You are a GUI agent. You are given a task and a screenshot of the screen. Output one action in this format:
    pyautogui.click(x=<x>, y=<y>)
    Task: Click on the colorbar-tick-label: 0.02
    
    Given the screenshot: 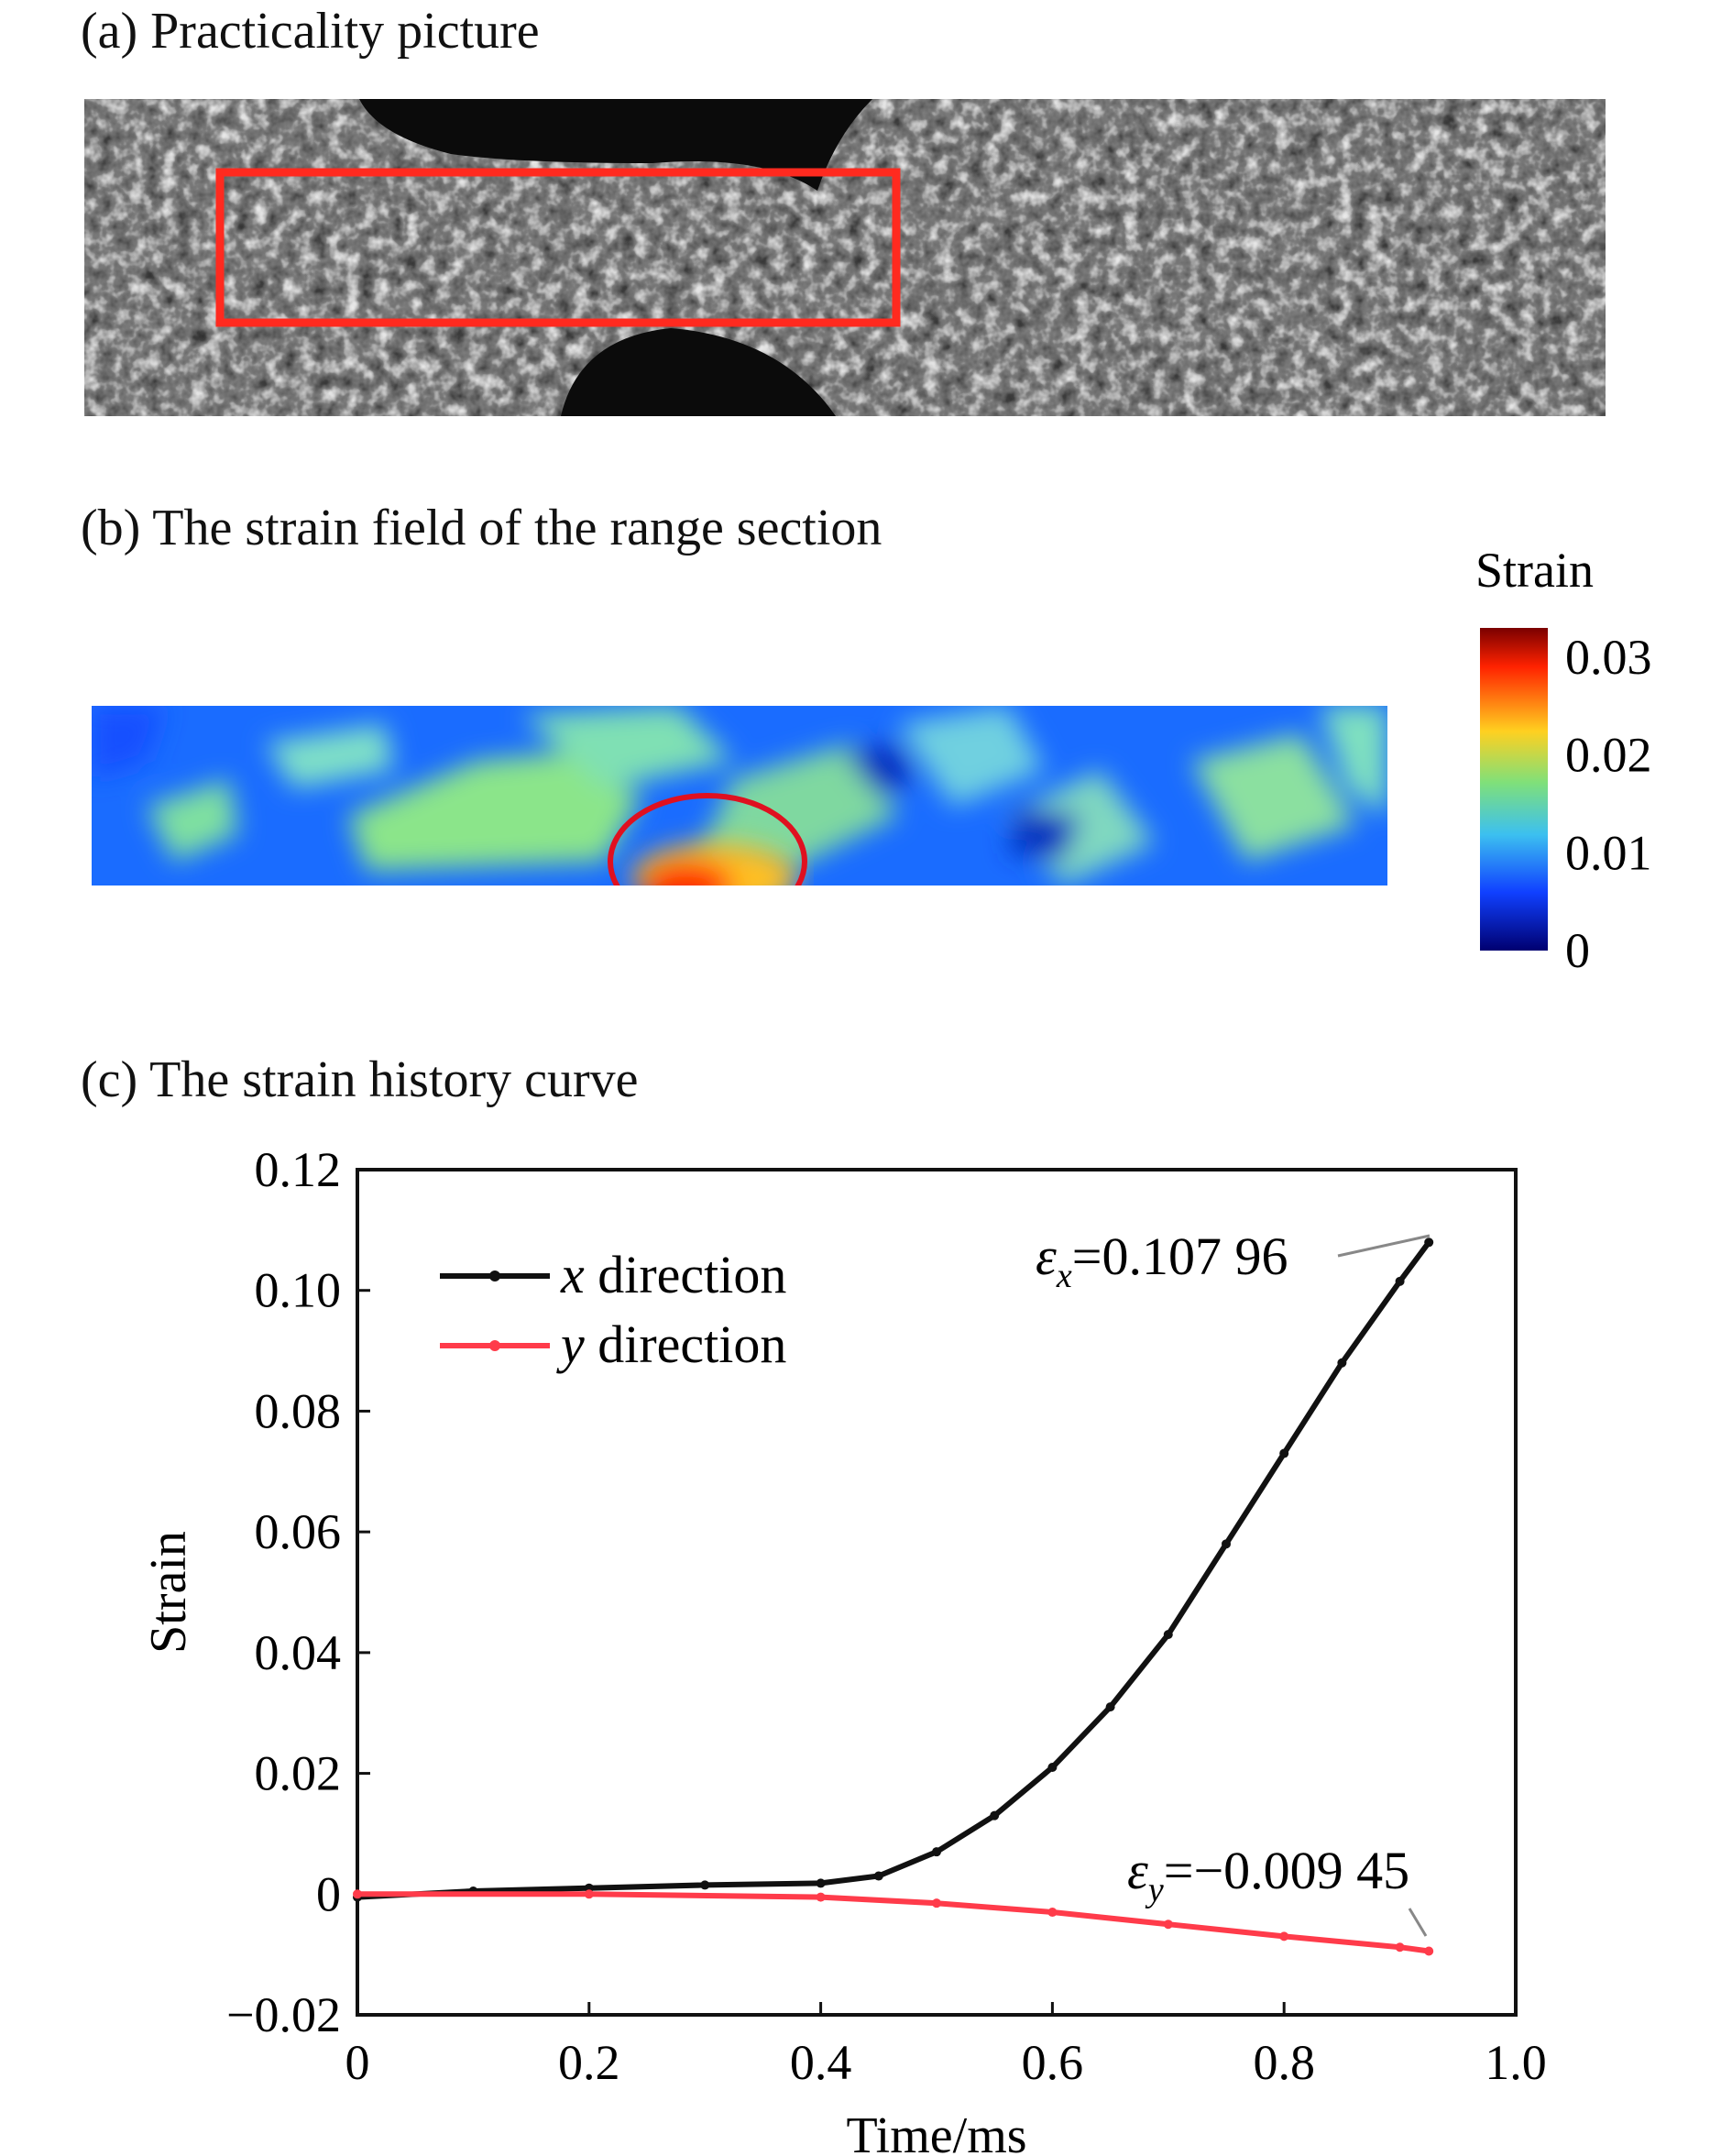 What is the action you would take?
    pyautogui.click(x=1609, y=755)
    